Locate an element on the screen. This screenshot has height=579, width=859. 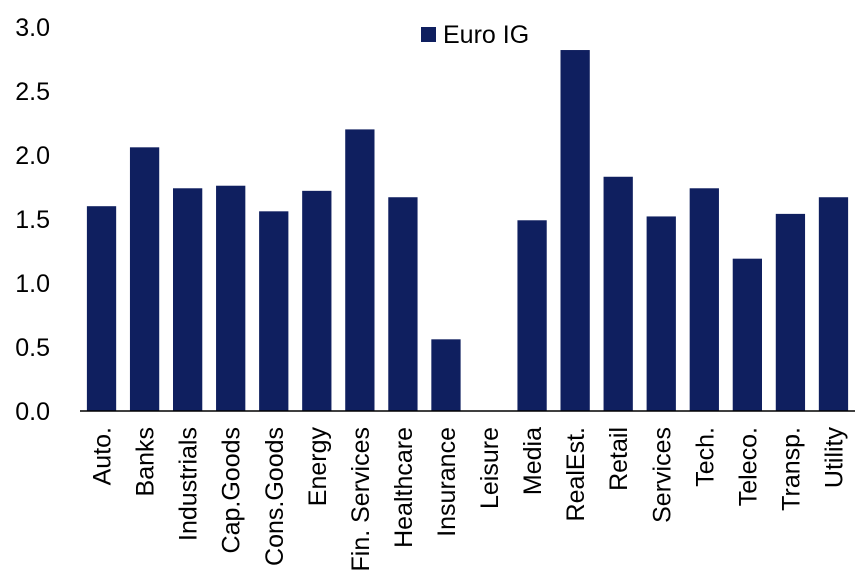
x-tick-label: Cons.Goods is located at coordinates (275, 496).